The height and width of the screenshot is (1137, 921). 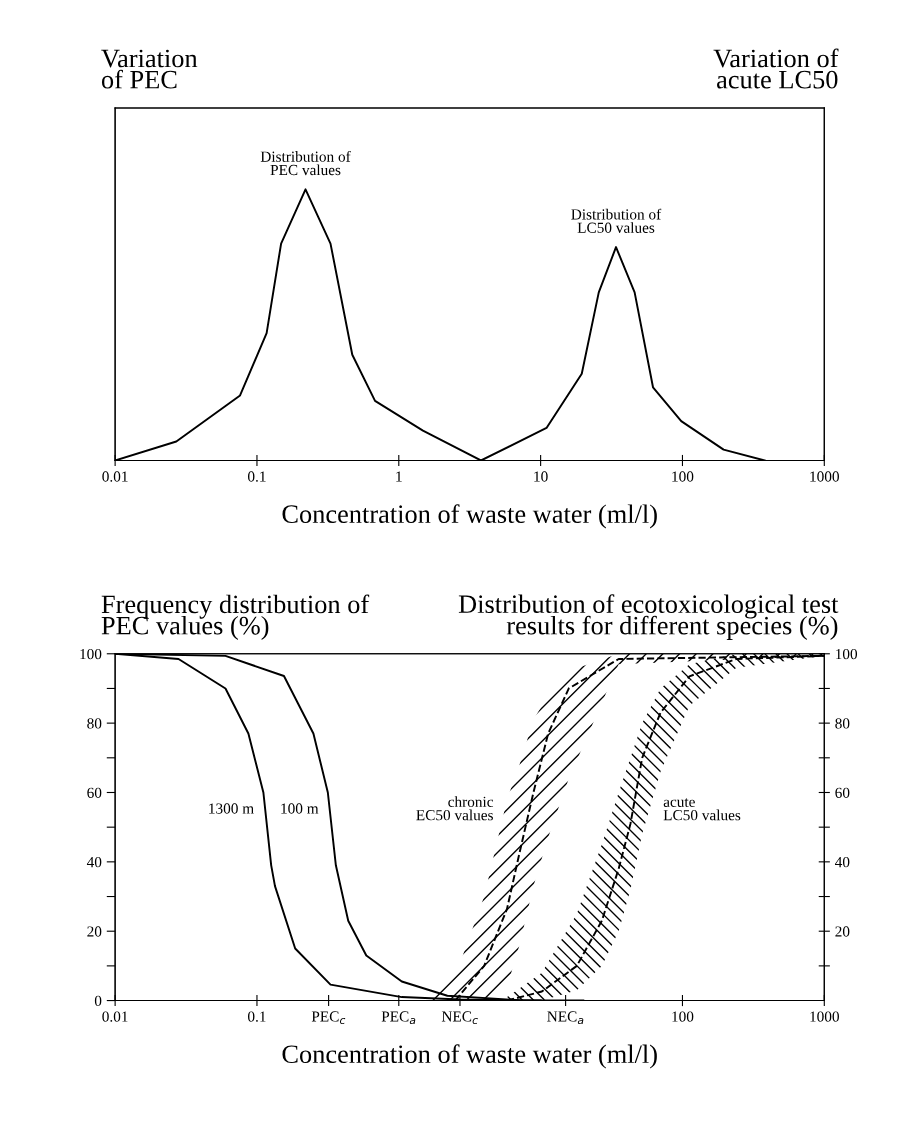 I want to click on y2-tick-label: 80, so click(x=842, y=723).